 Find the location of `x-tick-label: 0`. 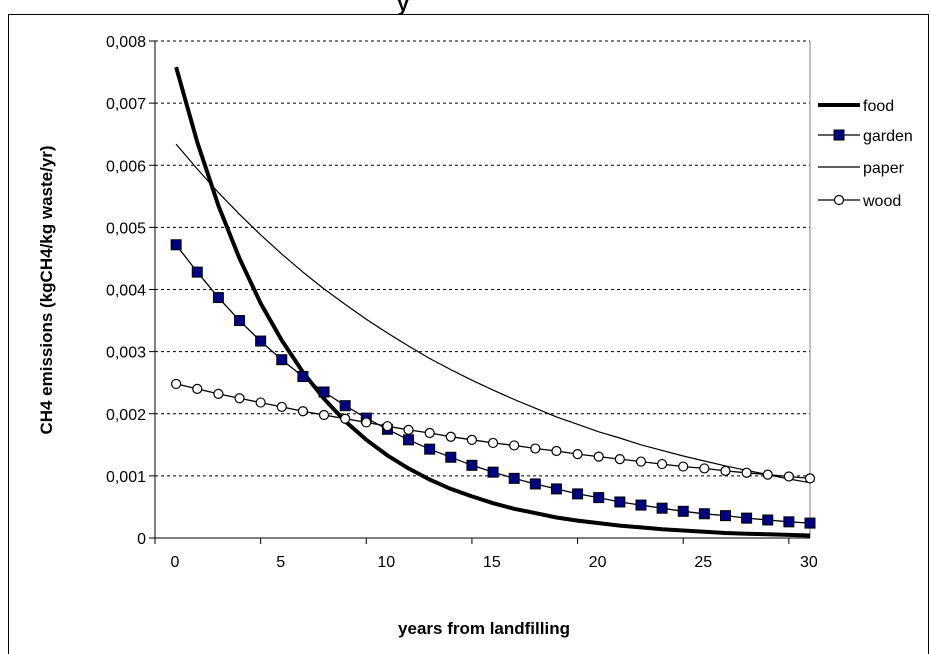

x-tick-label: 0 is located at coordinates (175, 562).